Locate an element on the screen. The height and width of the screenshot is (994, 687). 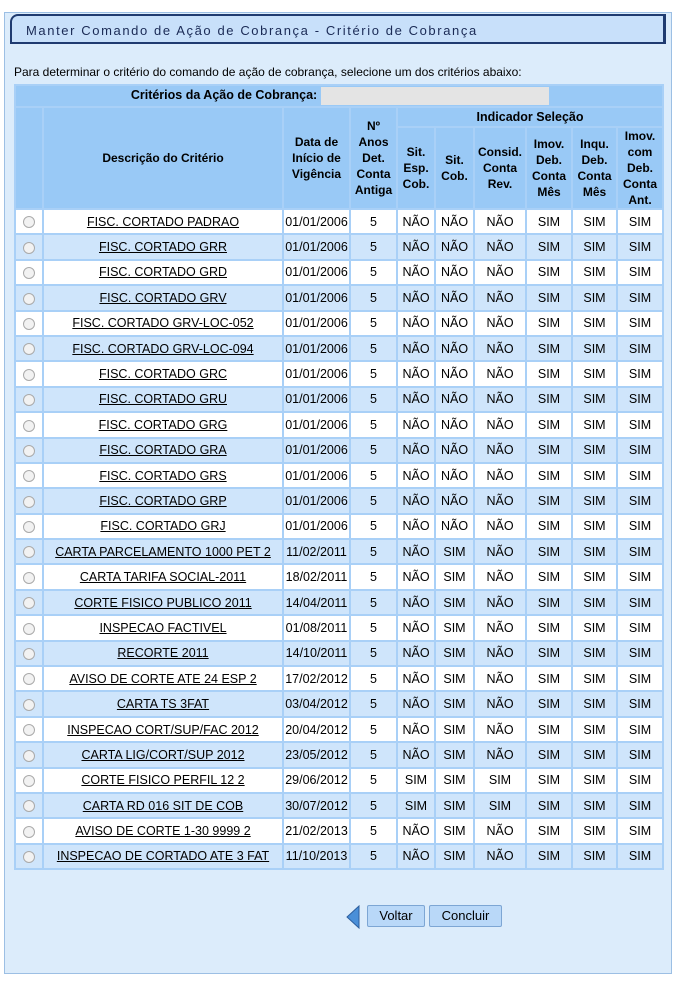
criterion-link: CORTE FISICO PUBLICO 2011 is located at coordinates (163, 602).